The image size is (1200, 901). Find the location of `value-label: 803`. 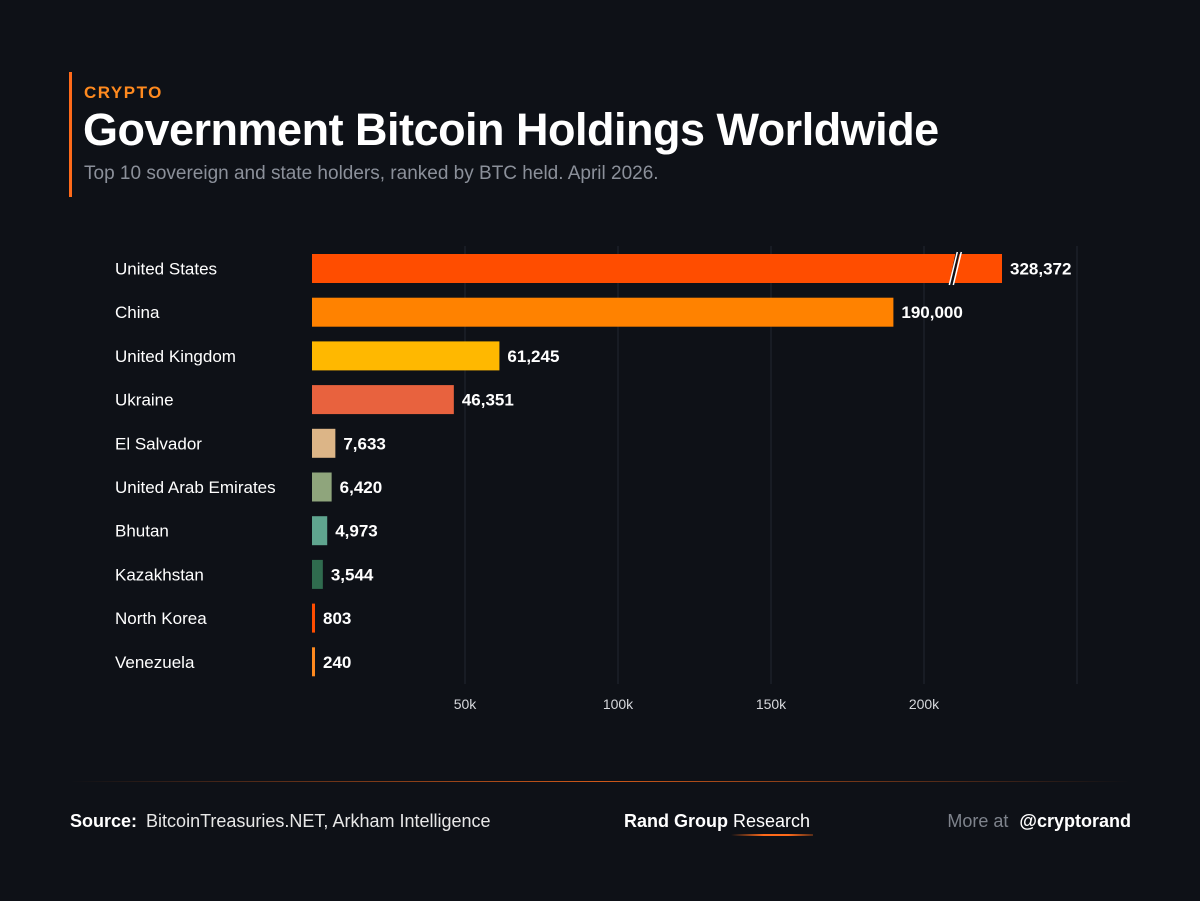

value-label: 803 is located at coordinates (337, 618).